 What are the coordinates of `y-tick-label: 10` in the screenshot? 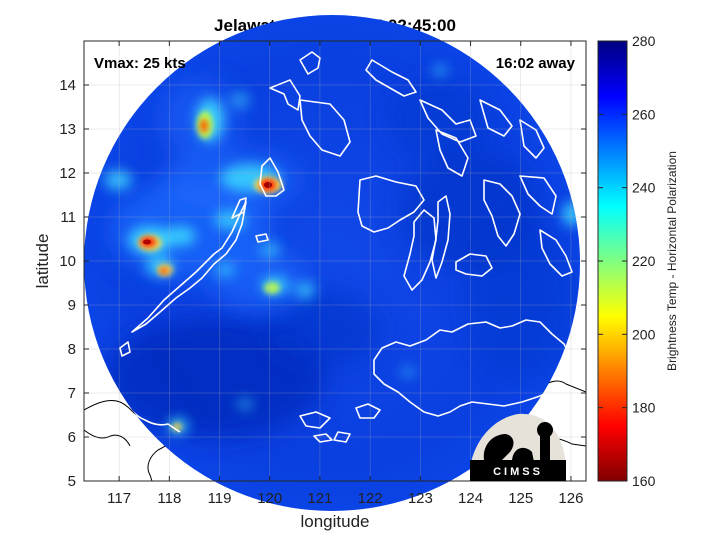 It's located at (67, 261).